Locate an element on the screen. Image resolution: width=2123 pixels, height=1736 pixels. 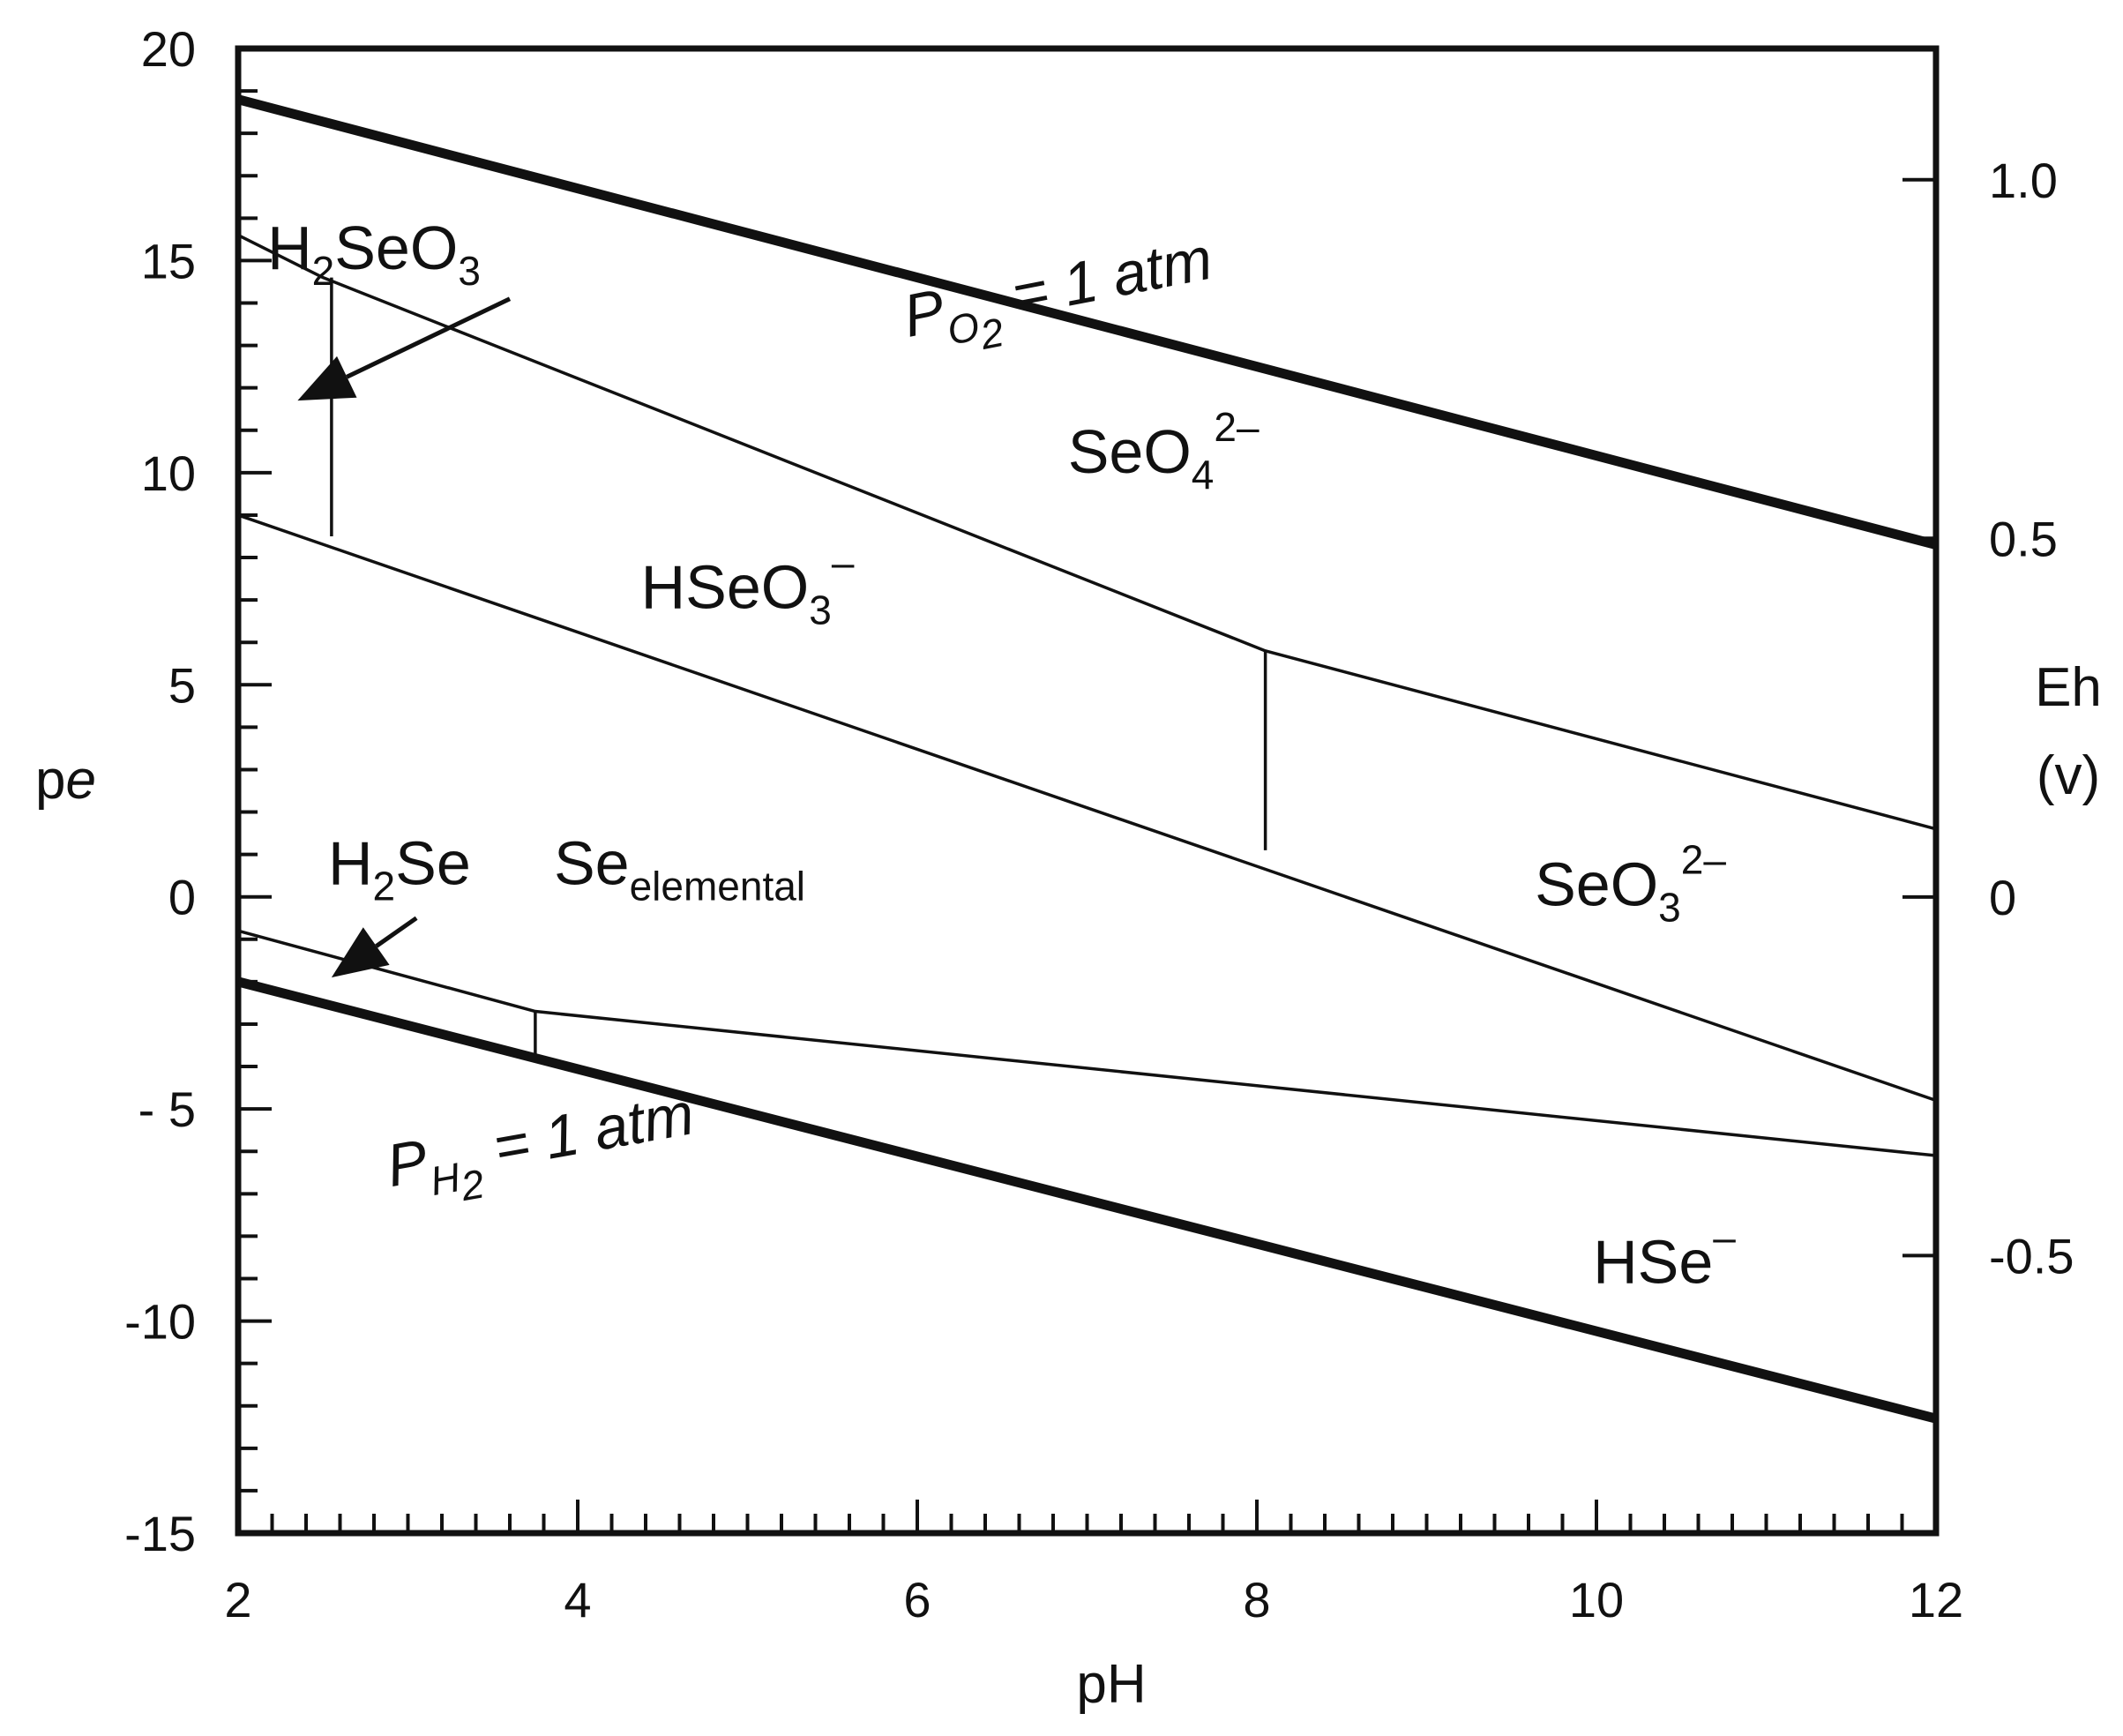
seo4-label: SeO42– is located at coordinates (1164, 451).